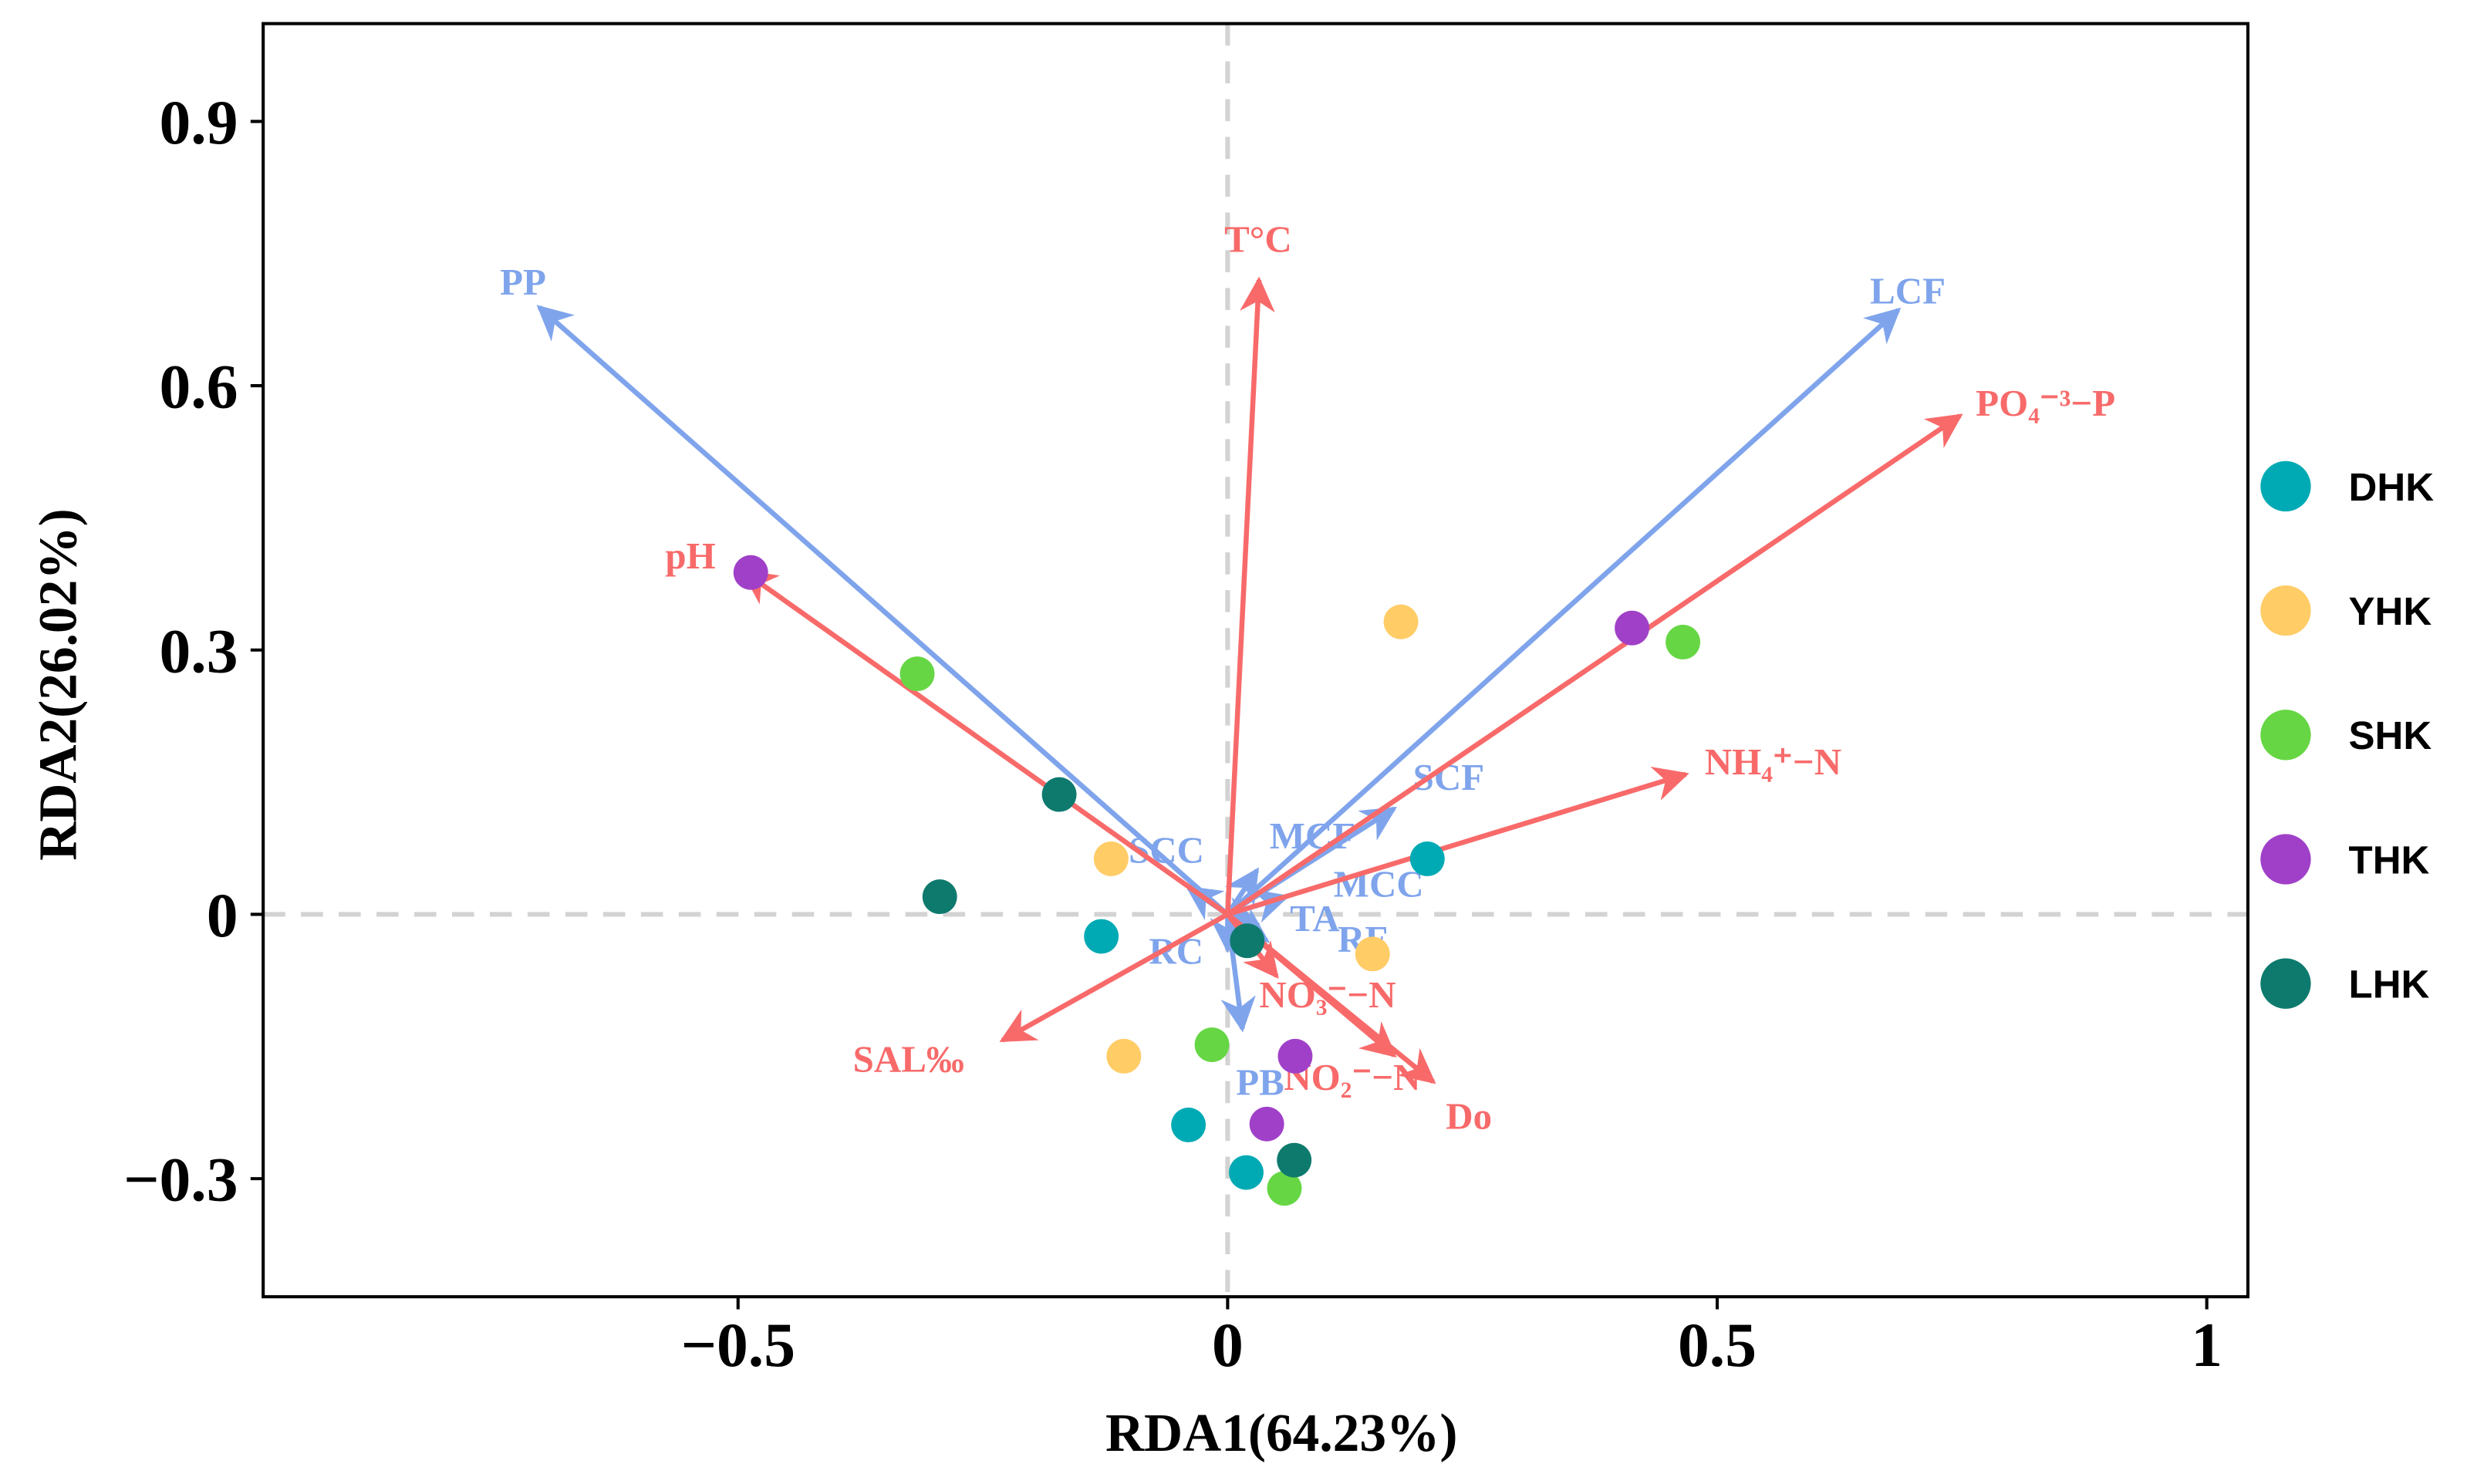 The height and width of the screenshot is (1484, 2467). What do you see at coordinates (180, 1180) in the screenshot?
I see `y-tick-label: −0.3` at bounding box center [180, 1180].